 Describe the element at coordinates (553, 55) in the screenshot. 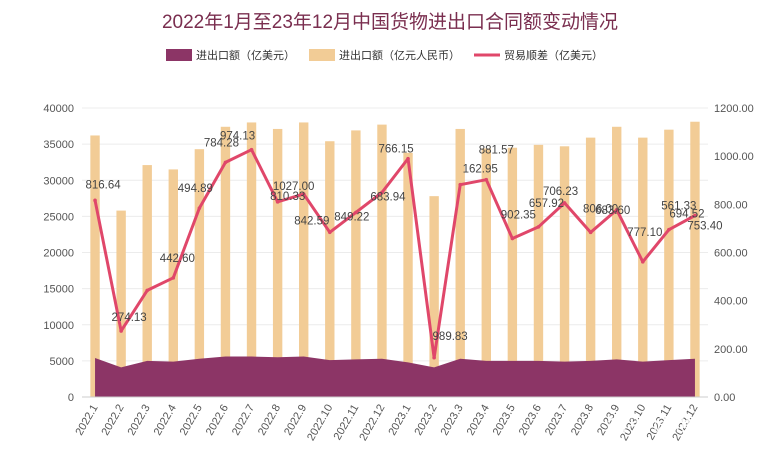

I see `legend-label: 贸易顺差（亿美元）` at that location.